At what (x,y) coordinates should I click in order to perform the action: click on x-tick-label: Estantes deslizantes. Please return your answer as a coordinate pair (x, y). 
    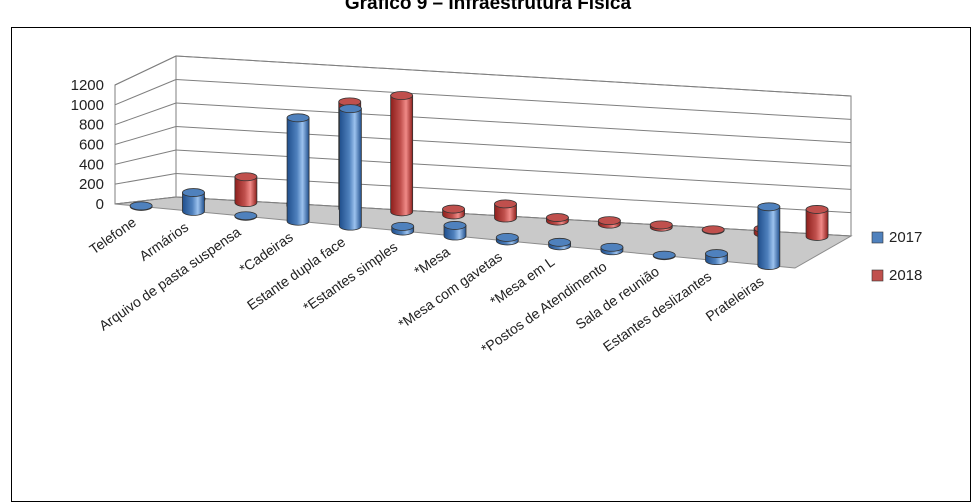
    Looking at the image, I should click on (657, 311).